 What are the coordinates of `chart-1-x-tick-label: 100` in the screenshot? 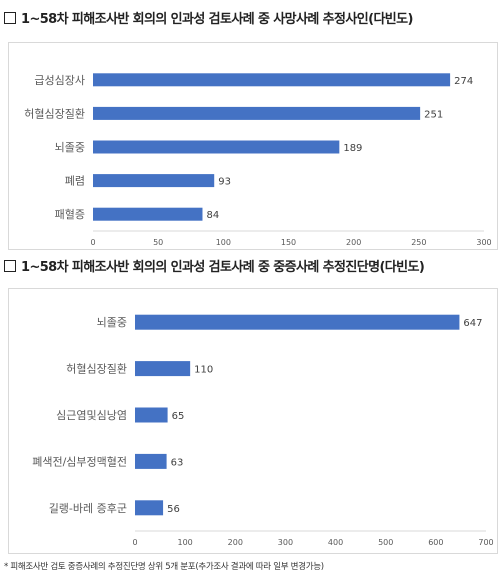 It's located at (223, 242).